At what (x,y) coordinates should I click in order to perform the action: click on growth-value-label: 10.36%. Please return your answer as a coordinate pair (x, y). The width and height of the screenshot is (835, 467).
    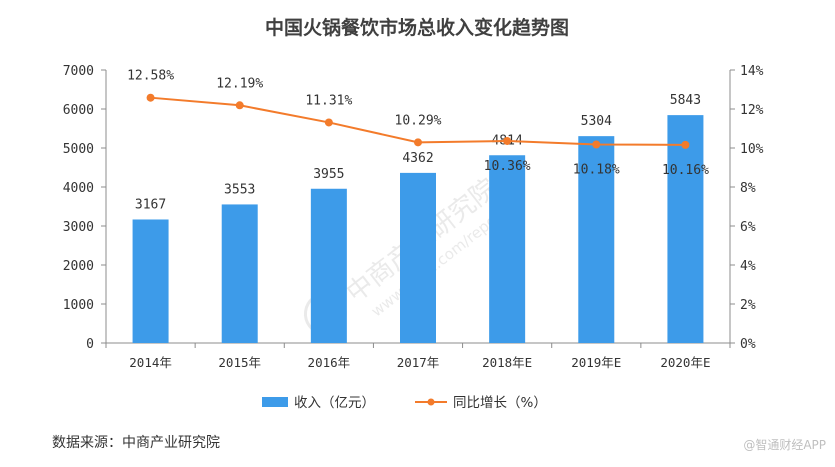
    Looking at the image, I should click on (507, 166).